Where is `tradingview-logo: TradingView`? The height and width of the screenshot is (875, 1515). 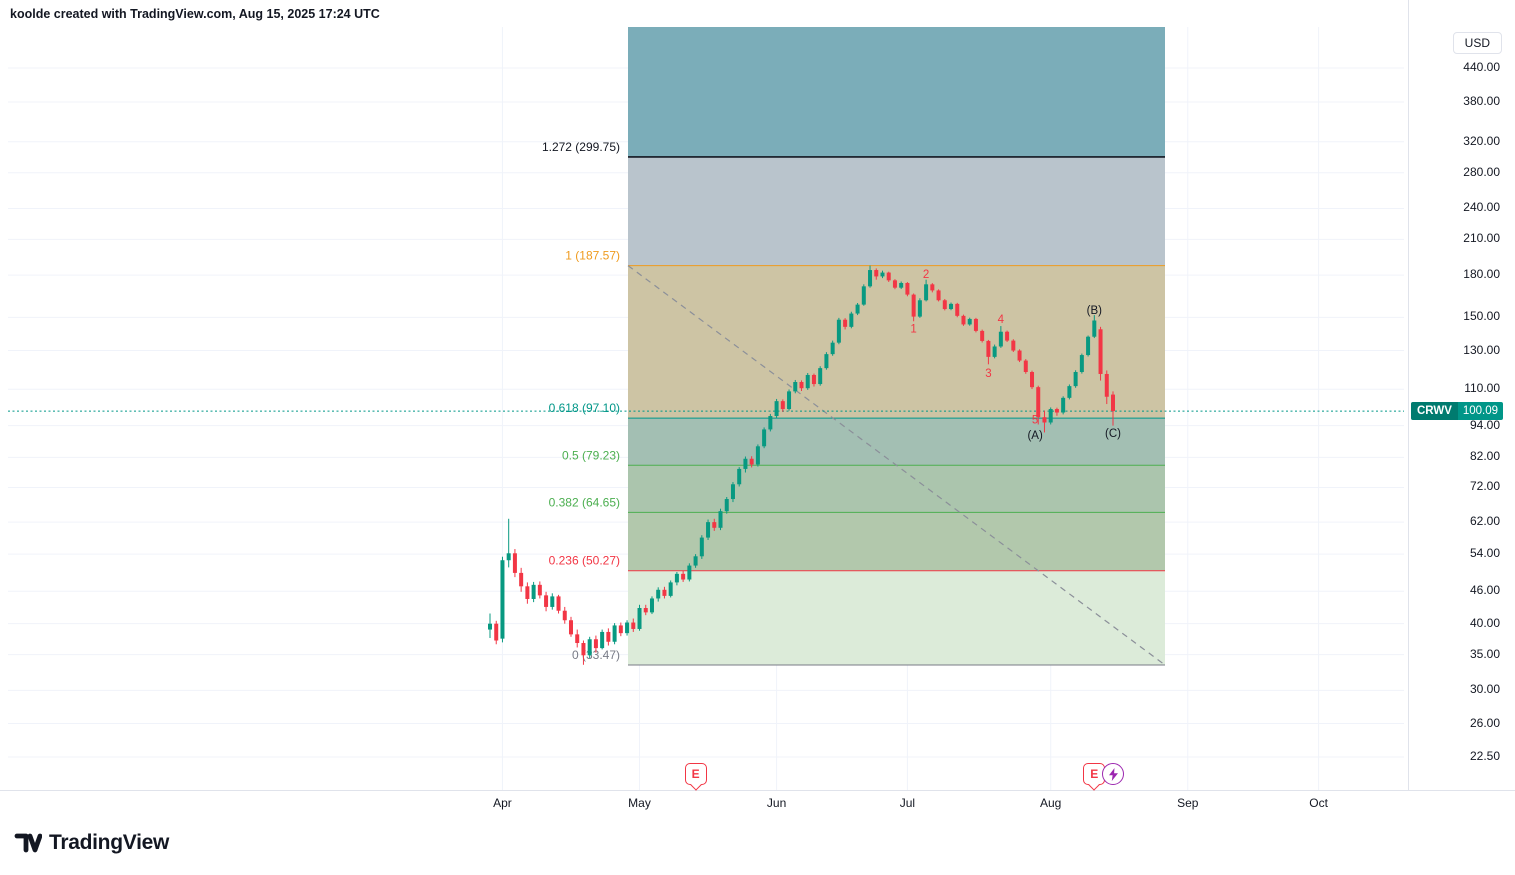
tradingview-logo: TradingView is located at coordinates (91, 843).